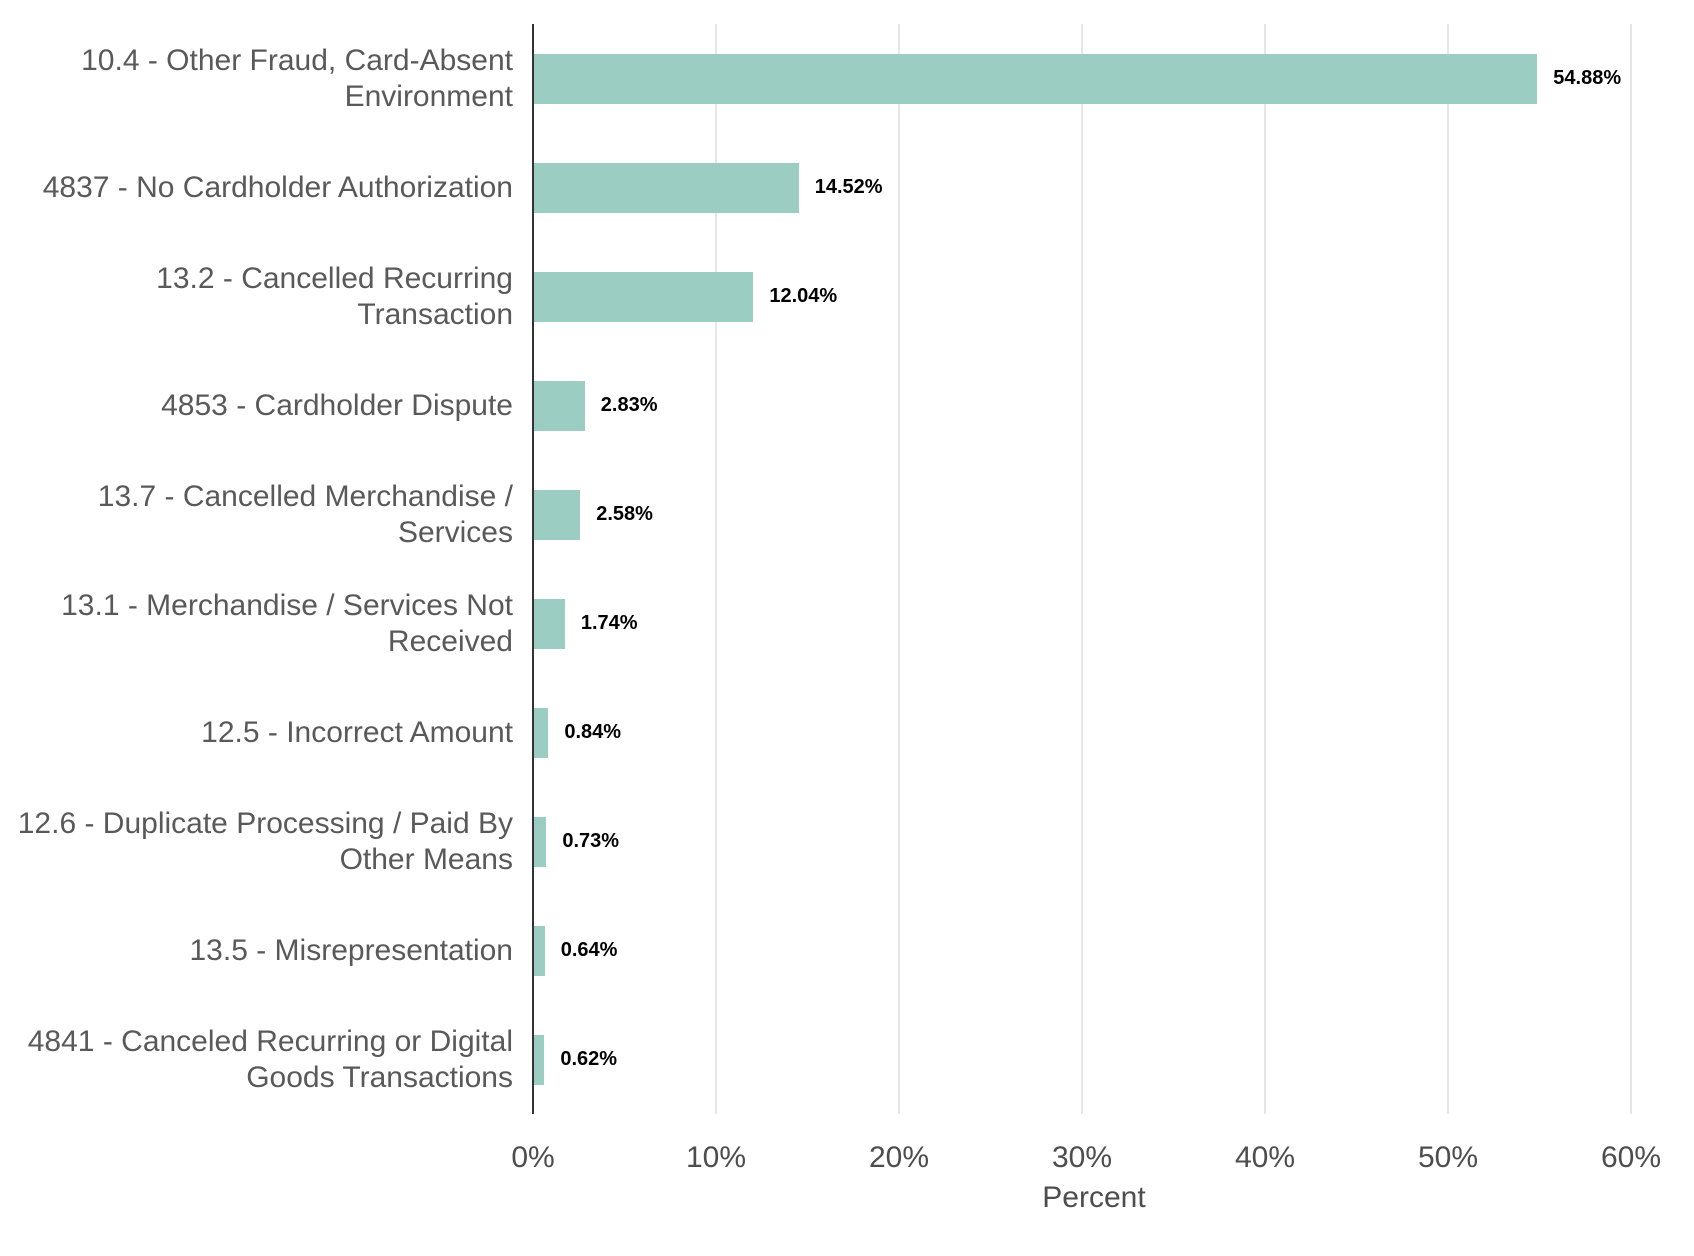 Image resolution: width=1694 pixels, height=1256 pixels. I want to click on bar-row: 4853 - Cardholder Dispute 2.83%, so click(847, 405).